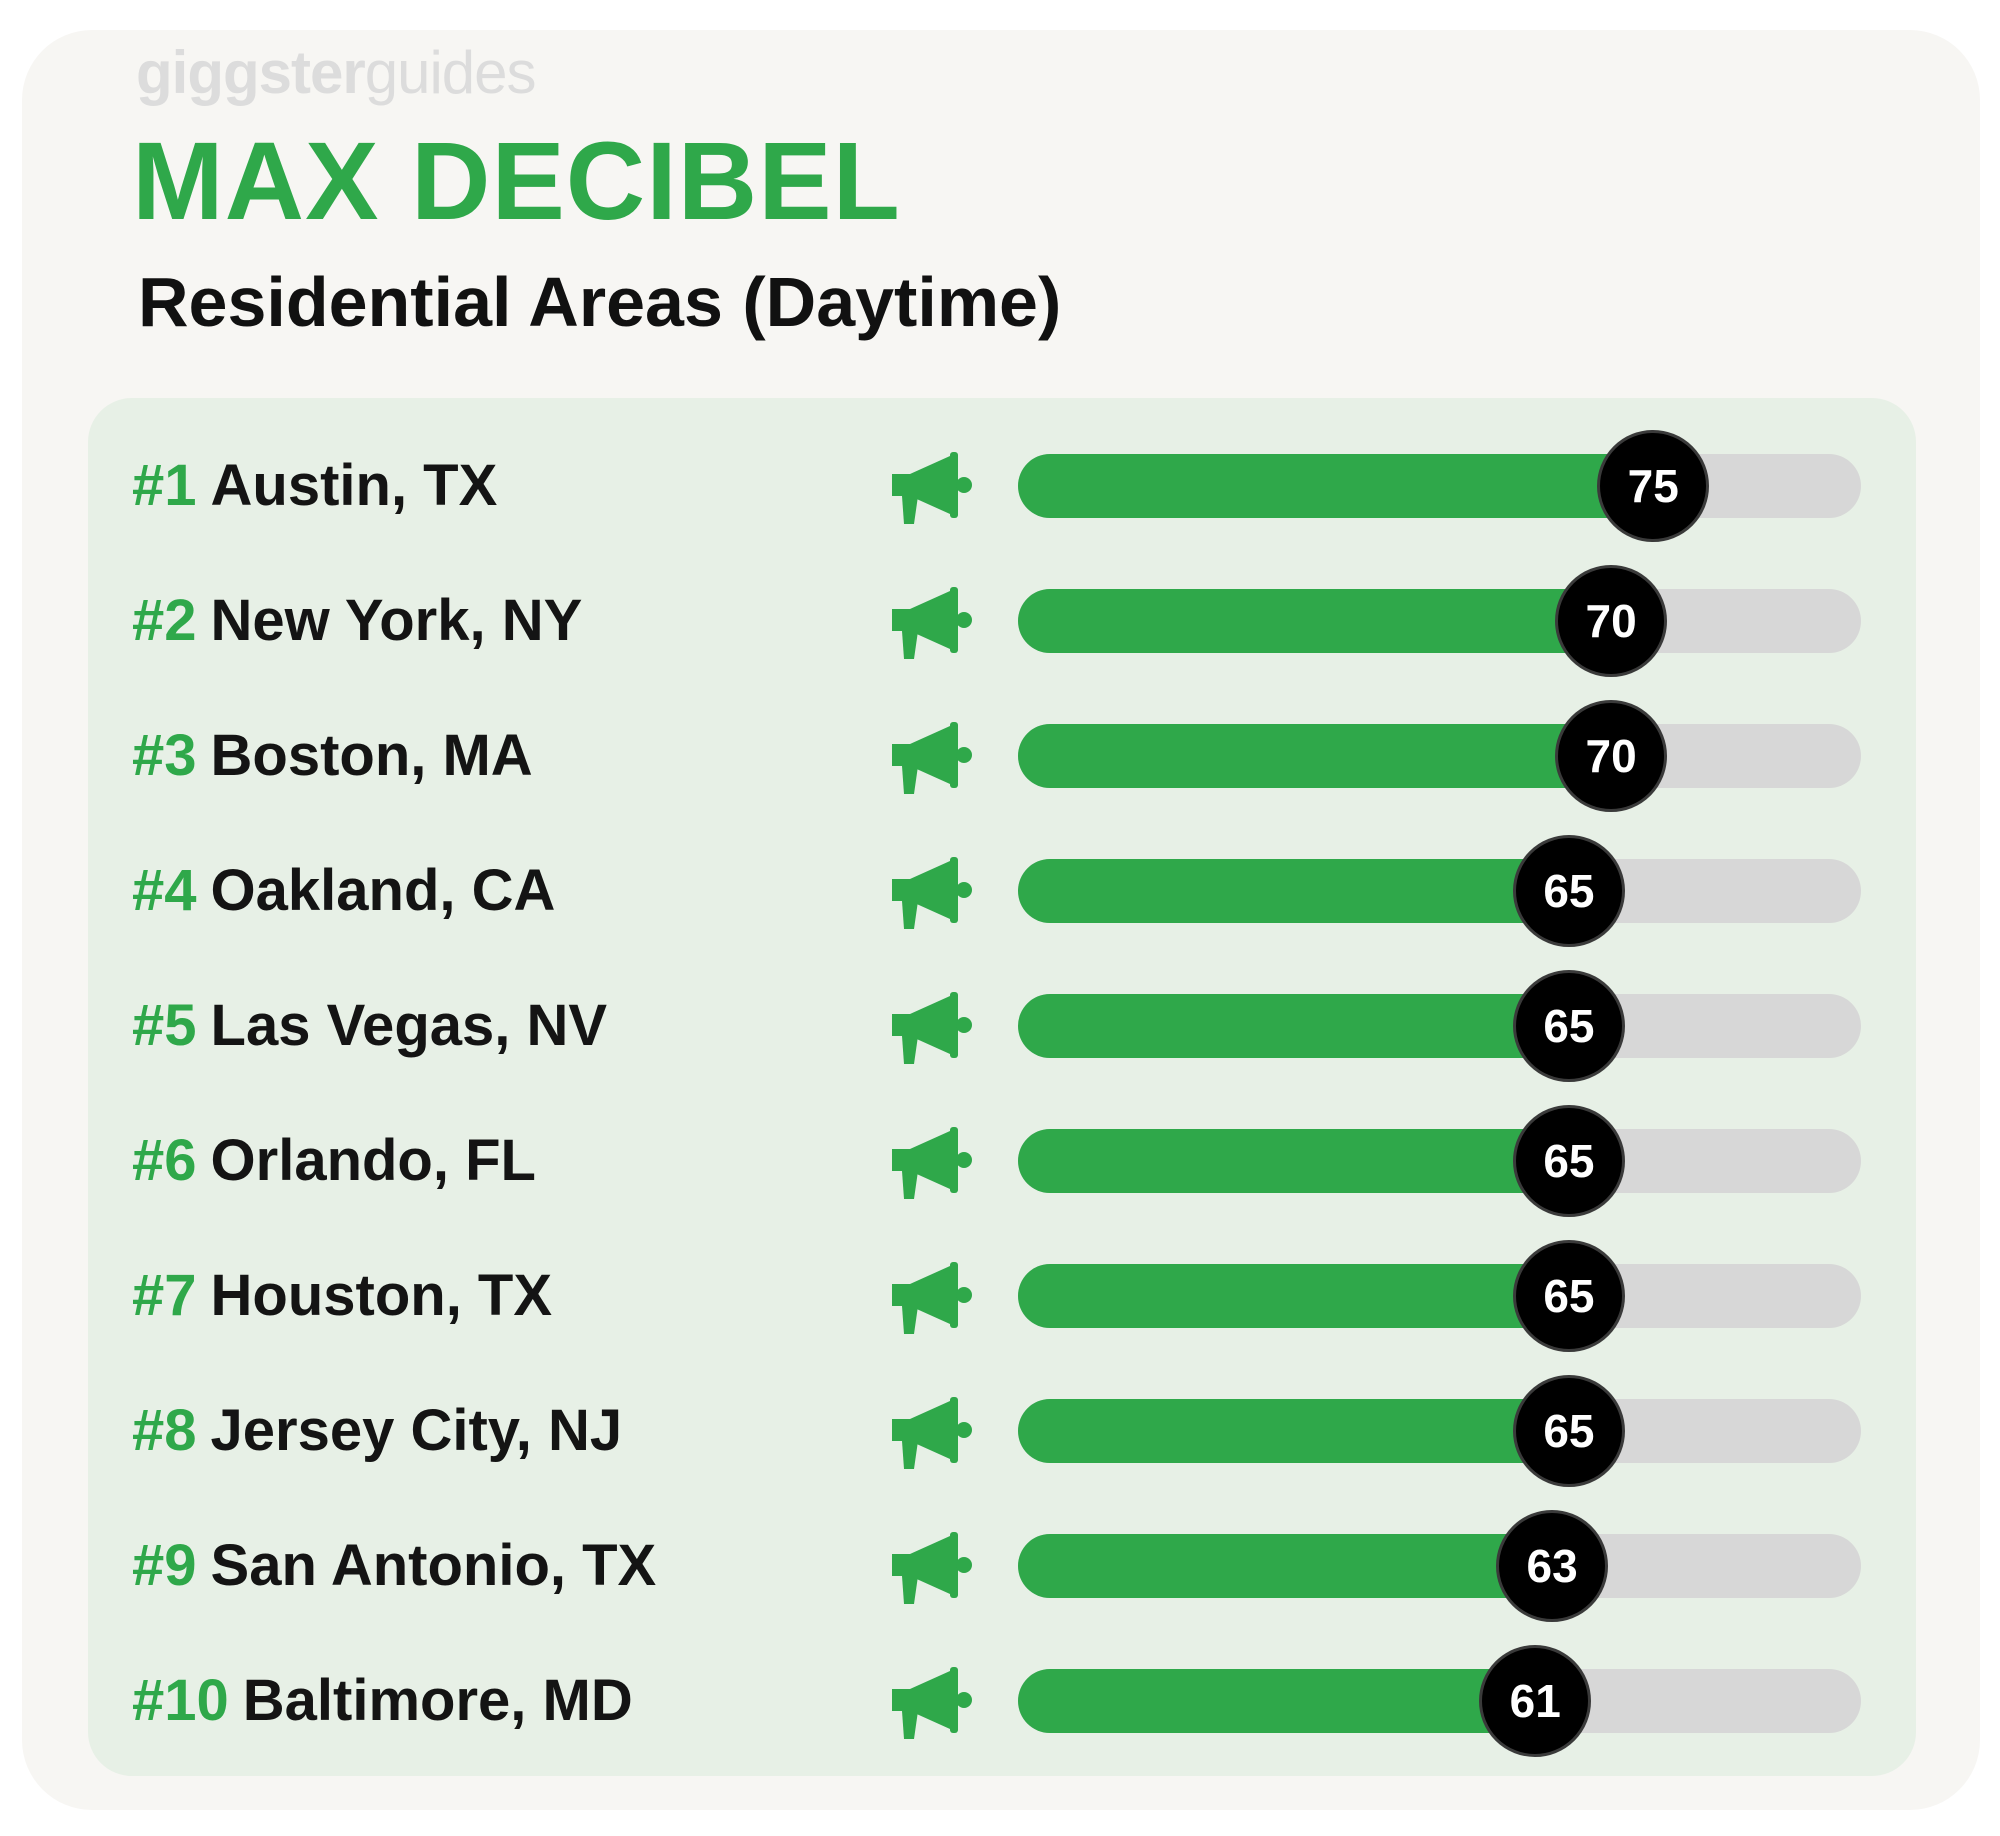 This screenshot has height=1836, width=2000. I want to click on chart-title: MAX DECIBEL, so click(516, 181).